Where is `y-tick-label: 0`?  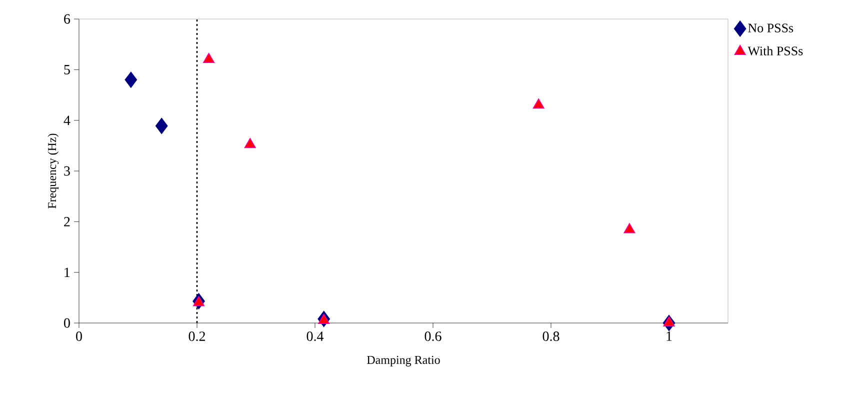 y-tick-label: 0 is located at coordinates (67, 323).